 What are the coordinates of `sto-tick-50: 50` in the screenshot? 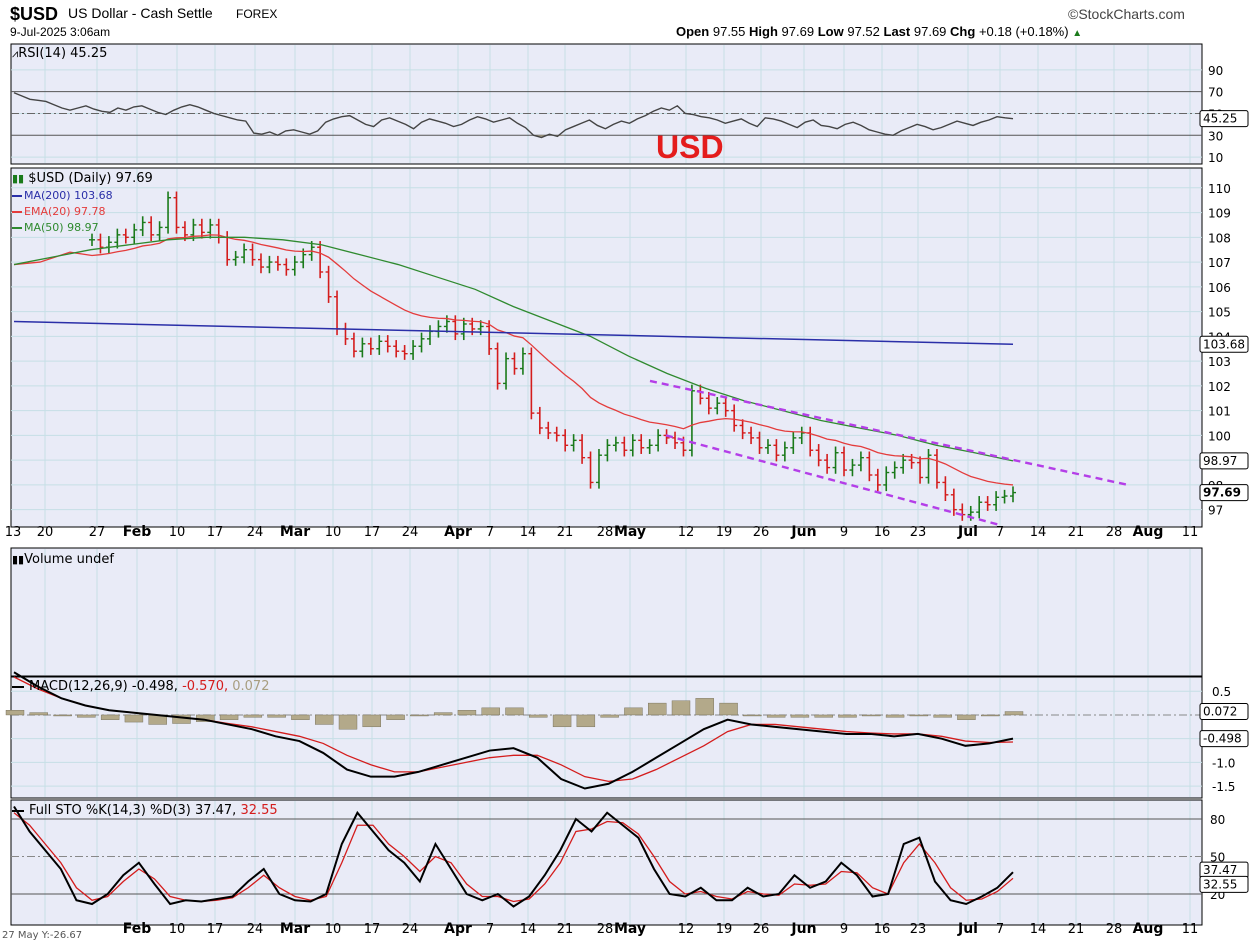 It's located at (1217, 858).